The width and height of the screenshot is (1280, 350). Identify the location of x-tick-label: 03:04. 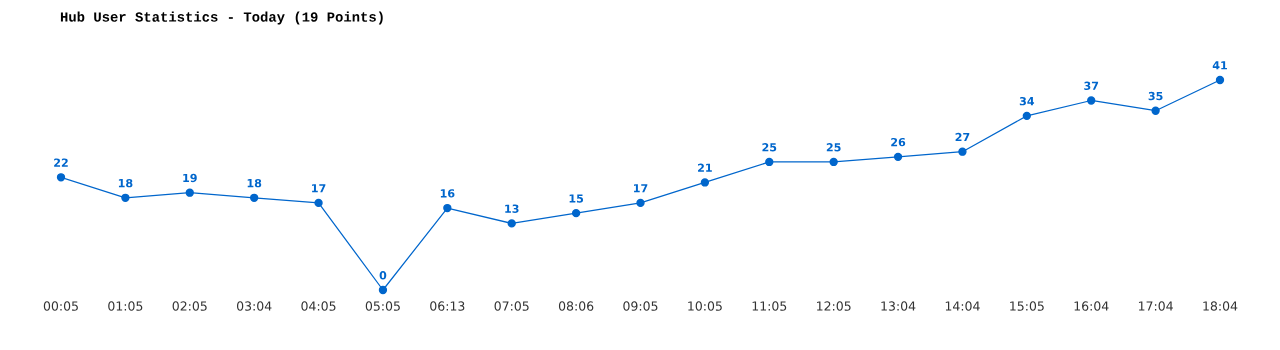
(254, 306).